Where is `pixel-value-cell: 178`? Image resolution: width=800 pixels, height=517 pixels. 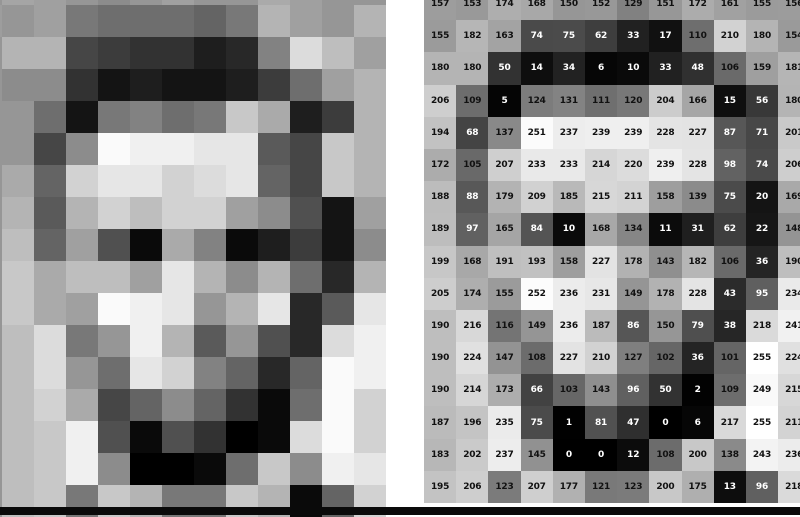
pixel-value-cell: 178 is located at coordinates (633, 261).